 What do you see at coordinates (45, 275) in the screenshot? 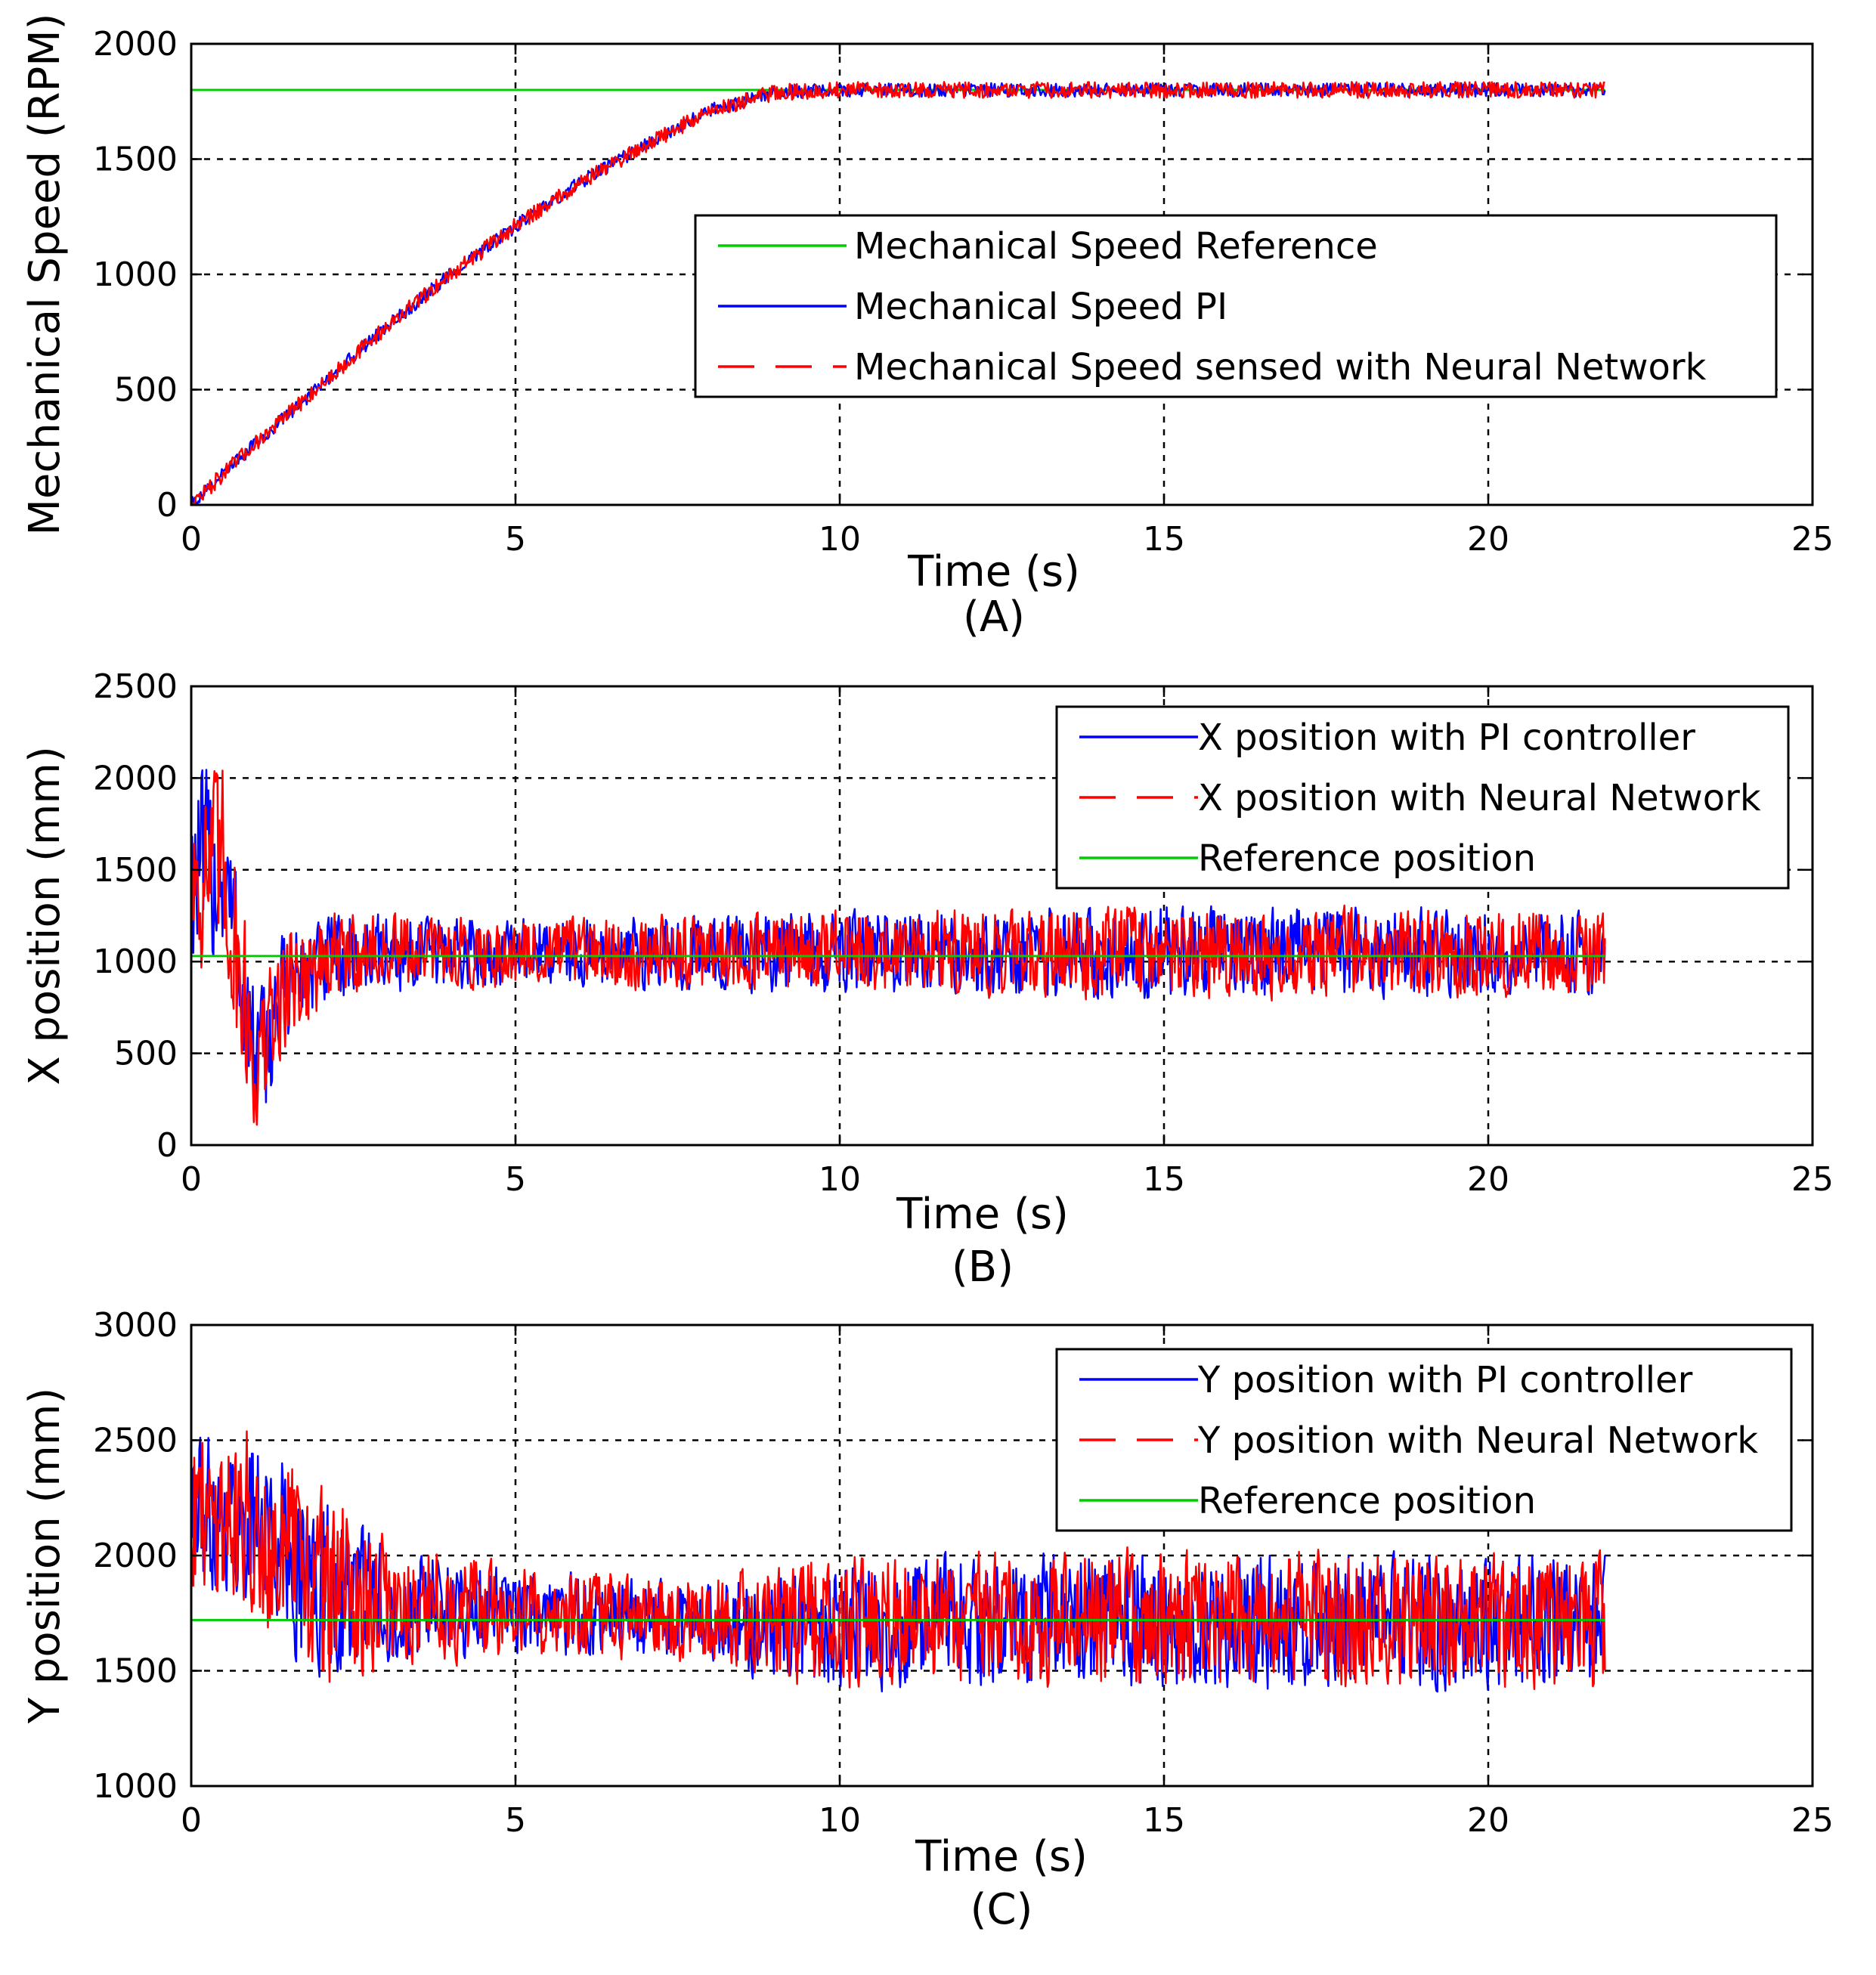
I see `y-axis-label: Mechanical Speed (RPM)` at bounding box center [45, 275].